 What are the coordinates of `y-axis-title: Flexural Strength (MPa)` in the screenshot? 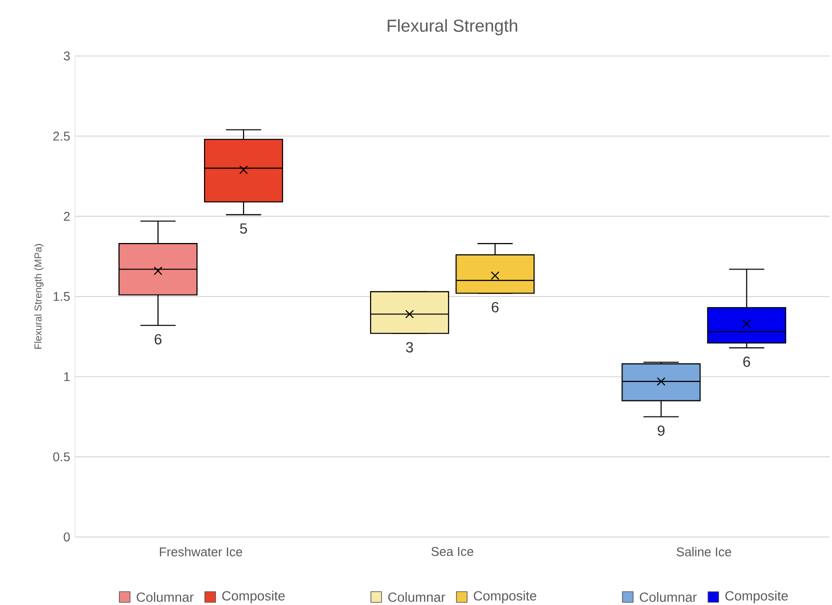 It's located at (39, 296).